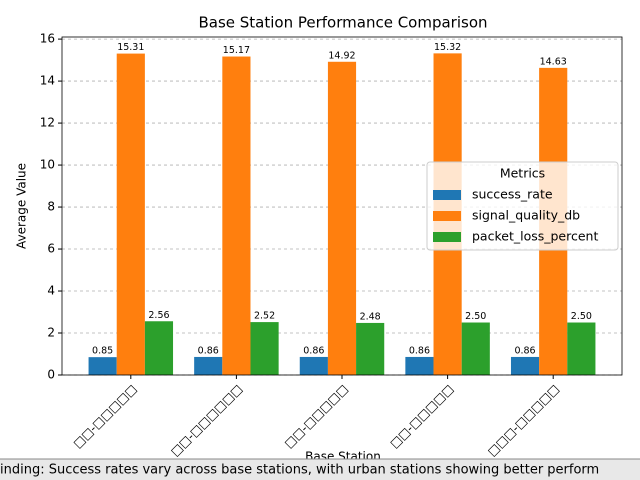 The height and width of the screenshot is (480, 640). Describe the element at coordinates (51, 207) in the screenshot. I see `y-tick-label: 8` at that location.